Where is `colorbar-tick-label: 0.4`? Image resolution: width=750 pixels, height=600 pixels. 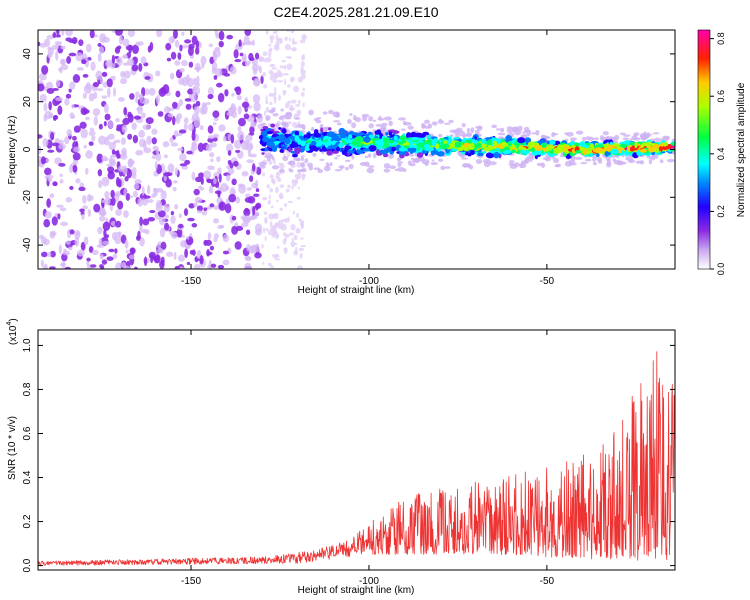 colorbar-tick-label: 0.4 is located at coordinates (721, 154).